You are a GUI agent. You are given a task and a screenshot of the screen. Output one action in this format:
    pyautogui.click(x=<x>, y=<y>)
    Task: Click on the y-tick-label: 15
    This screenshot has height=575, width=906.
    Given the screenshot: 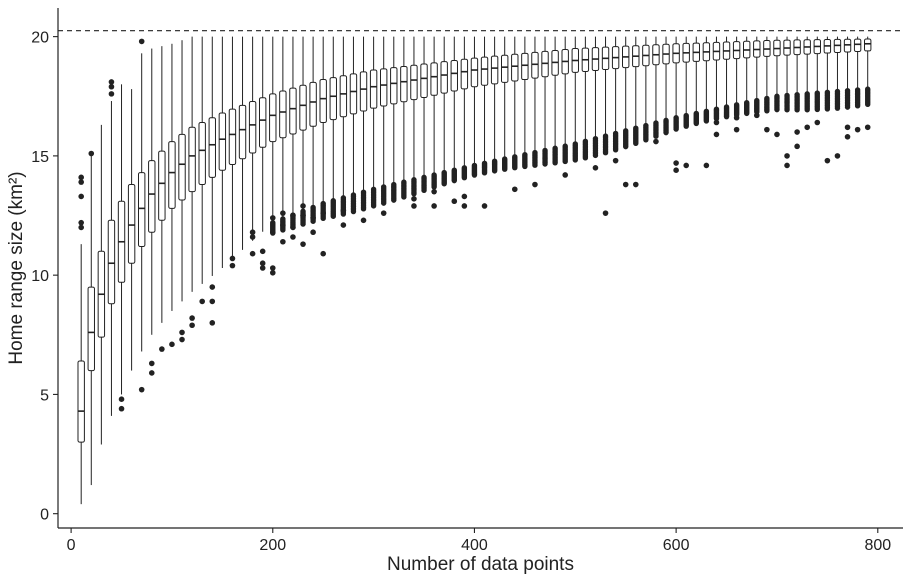 What is the action you would take?
    pyautogui.click(x=40, y=157)
    